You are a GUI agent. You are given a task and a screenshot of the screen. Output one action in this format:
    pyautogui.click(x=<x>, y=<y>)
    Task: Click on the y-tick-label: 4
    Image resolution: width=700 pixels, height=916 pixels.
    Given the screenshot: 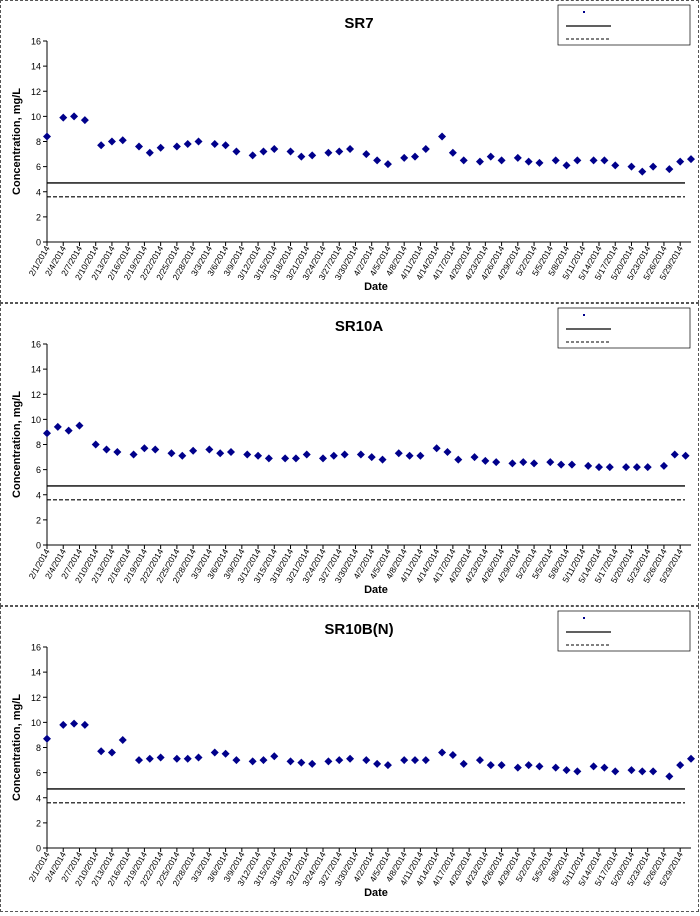 What is the action you would take?
    pyautogui.click(x=38, y=192)
    